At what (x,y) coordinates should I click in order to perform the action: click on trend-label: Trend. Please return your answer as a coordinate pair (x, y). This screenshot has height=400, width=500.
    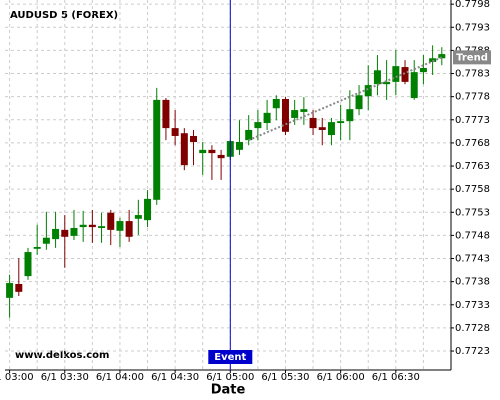
    Looking at the image, I should click on (472, 57).